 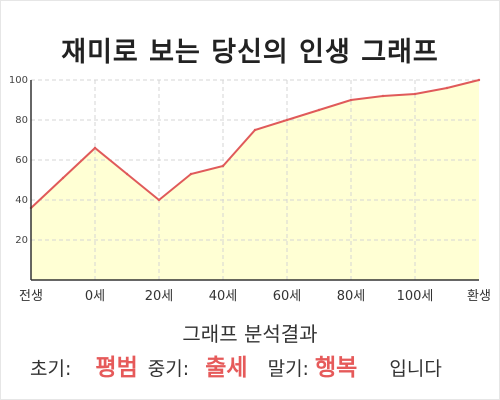 I want to click on y-tick-label: 80, so click(x=21, y=120).